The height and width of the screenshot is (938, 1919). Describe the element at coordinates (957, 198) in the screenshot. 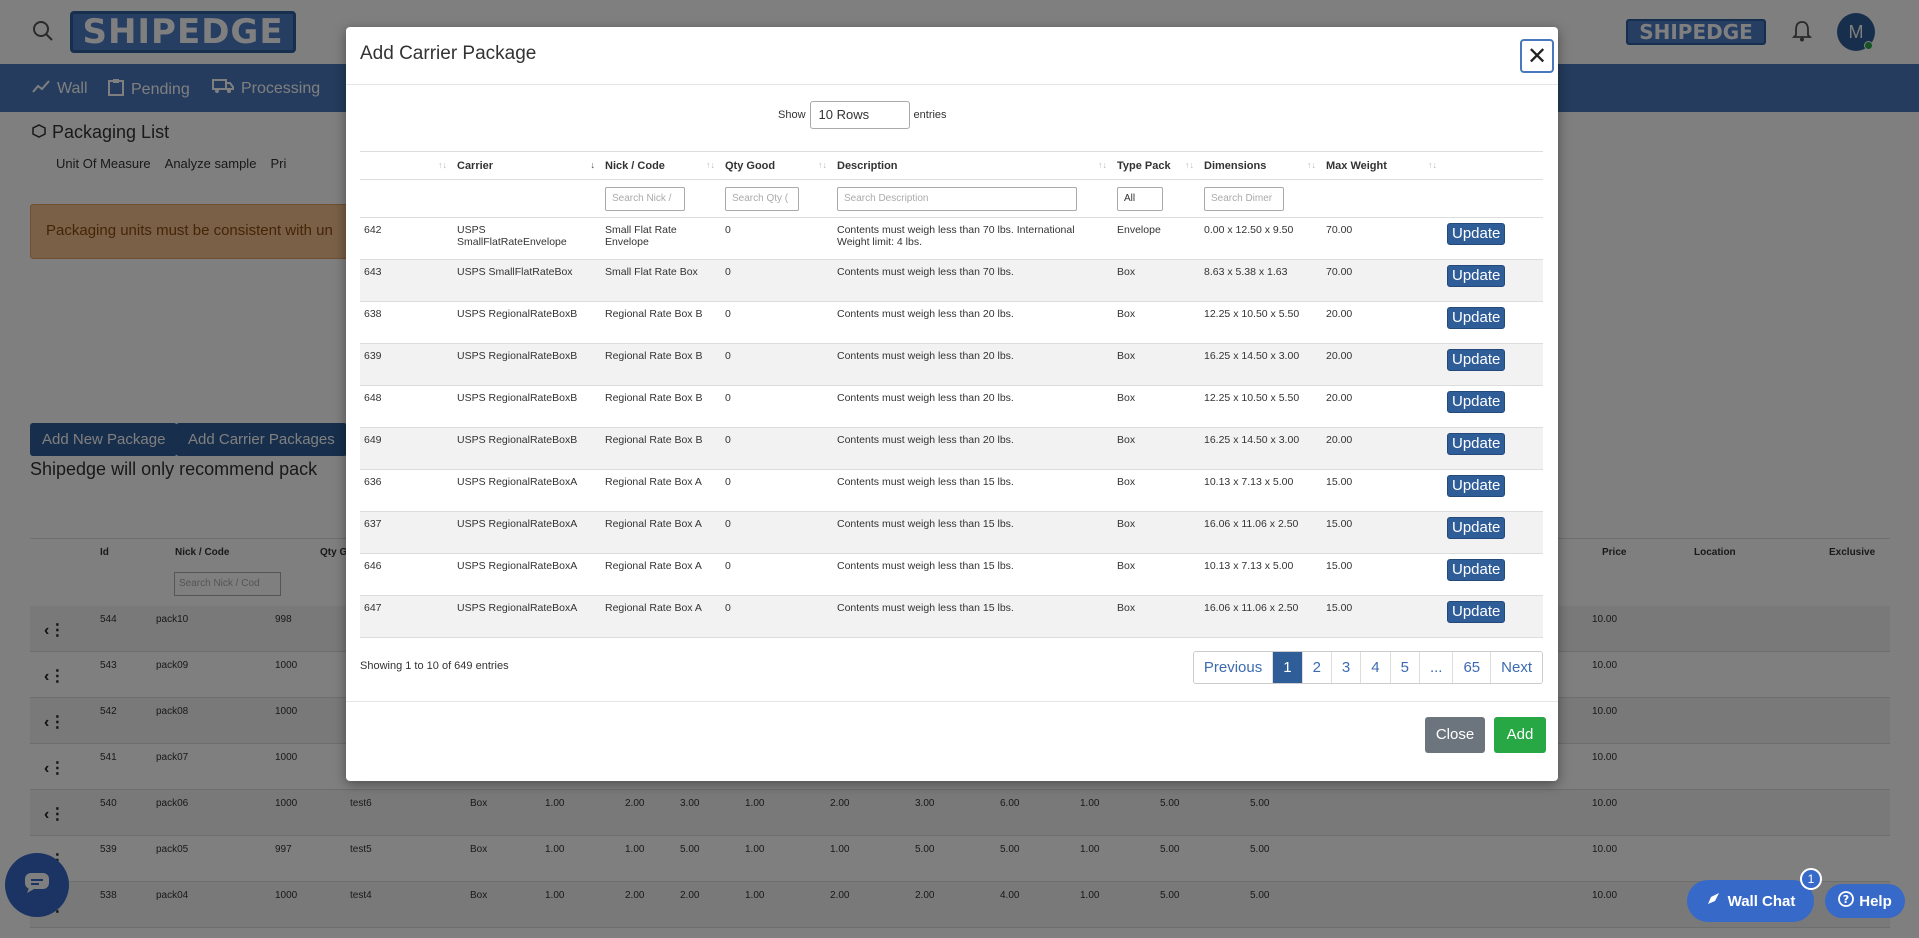

I see `search-description-input: Search Description` at that location.